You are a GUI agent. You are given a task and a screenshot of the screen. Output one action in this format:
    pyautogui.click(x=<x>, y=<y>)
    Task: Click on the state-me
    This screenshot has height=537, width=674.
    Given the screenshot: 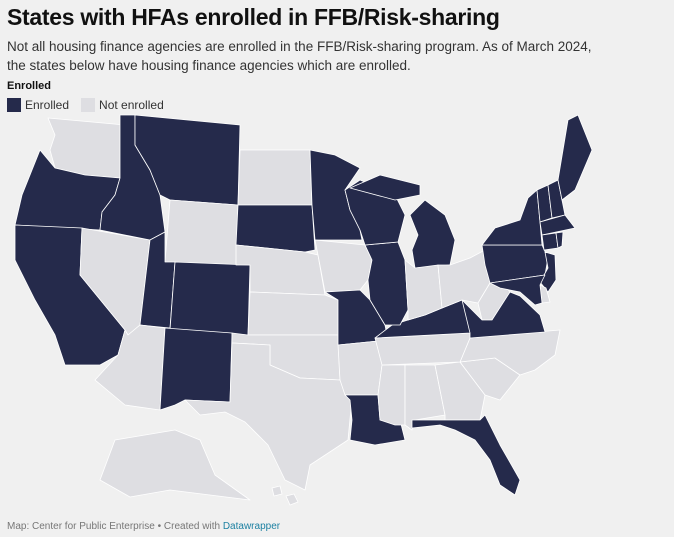 What is the action you would take?
    pyautogui.click(x=575, y=157)
    